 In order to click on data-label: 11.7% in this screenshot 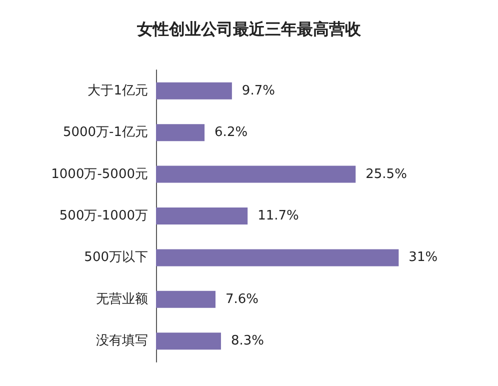, I will do `click(278, 216)`.